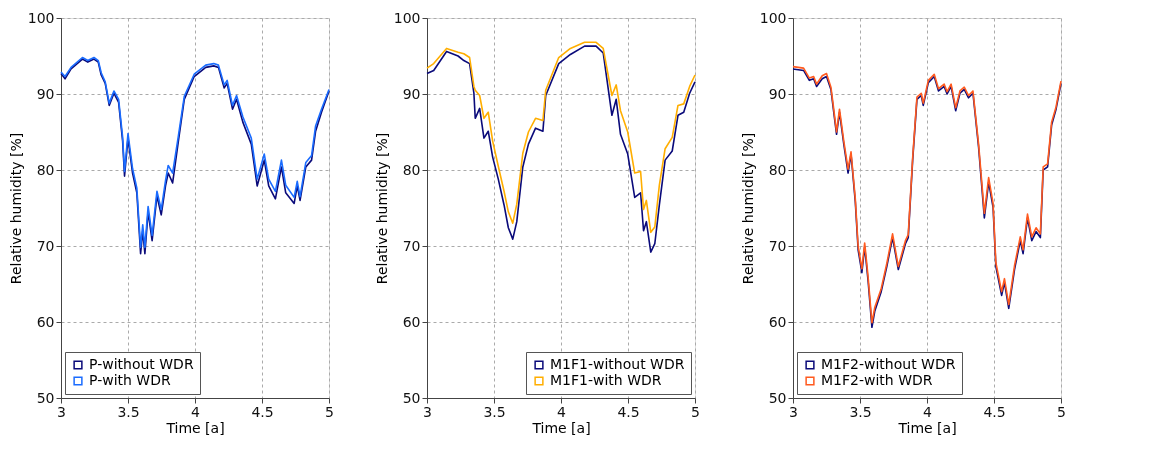 This screenshot has height=462, width=1150. I want to click on legend-label: P-with WDR, so click(130, 380).